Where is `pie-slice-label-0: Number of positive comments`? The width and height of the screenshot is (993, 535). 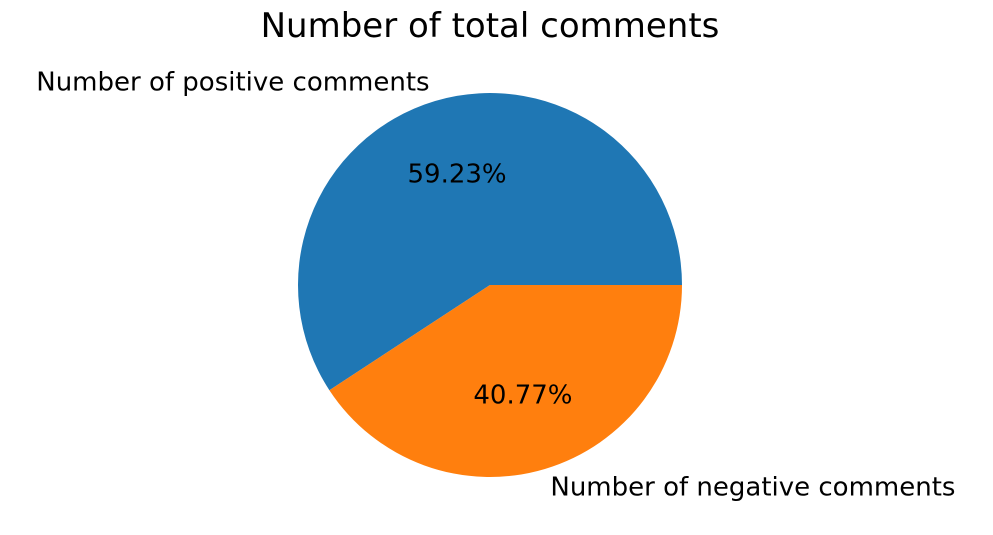 pie-slice-label-0: Number of positive comments is located at coordinates (232, 83).